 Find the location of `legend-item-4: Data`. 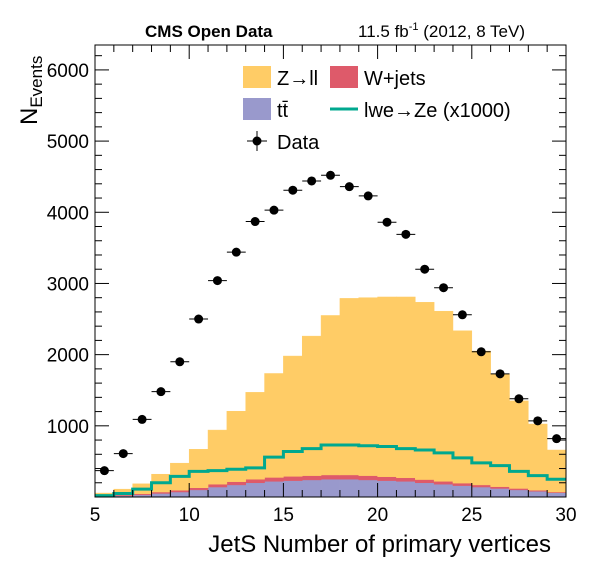

legend-item-4: Data is located at coordinates (283, 142).